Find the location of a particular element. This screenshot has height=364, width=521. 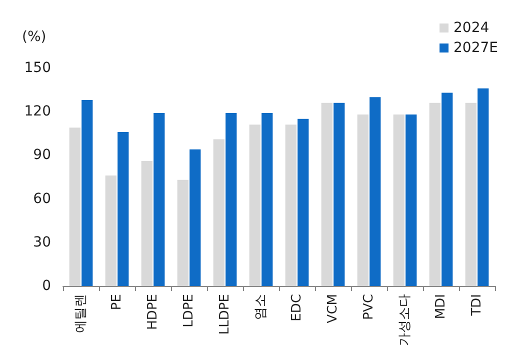

y-tick-label: 60 is located at coordinates (42, 198).